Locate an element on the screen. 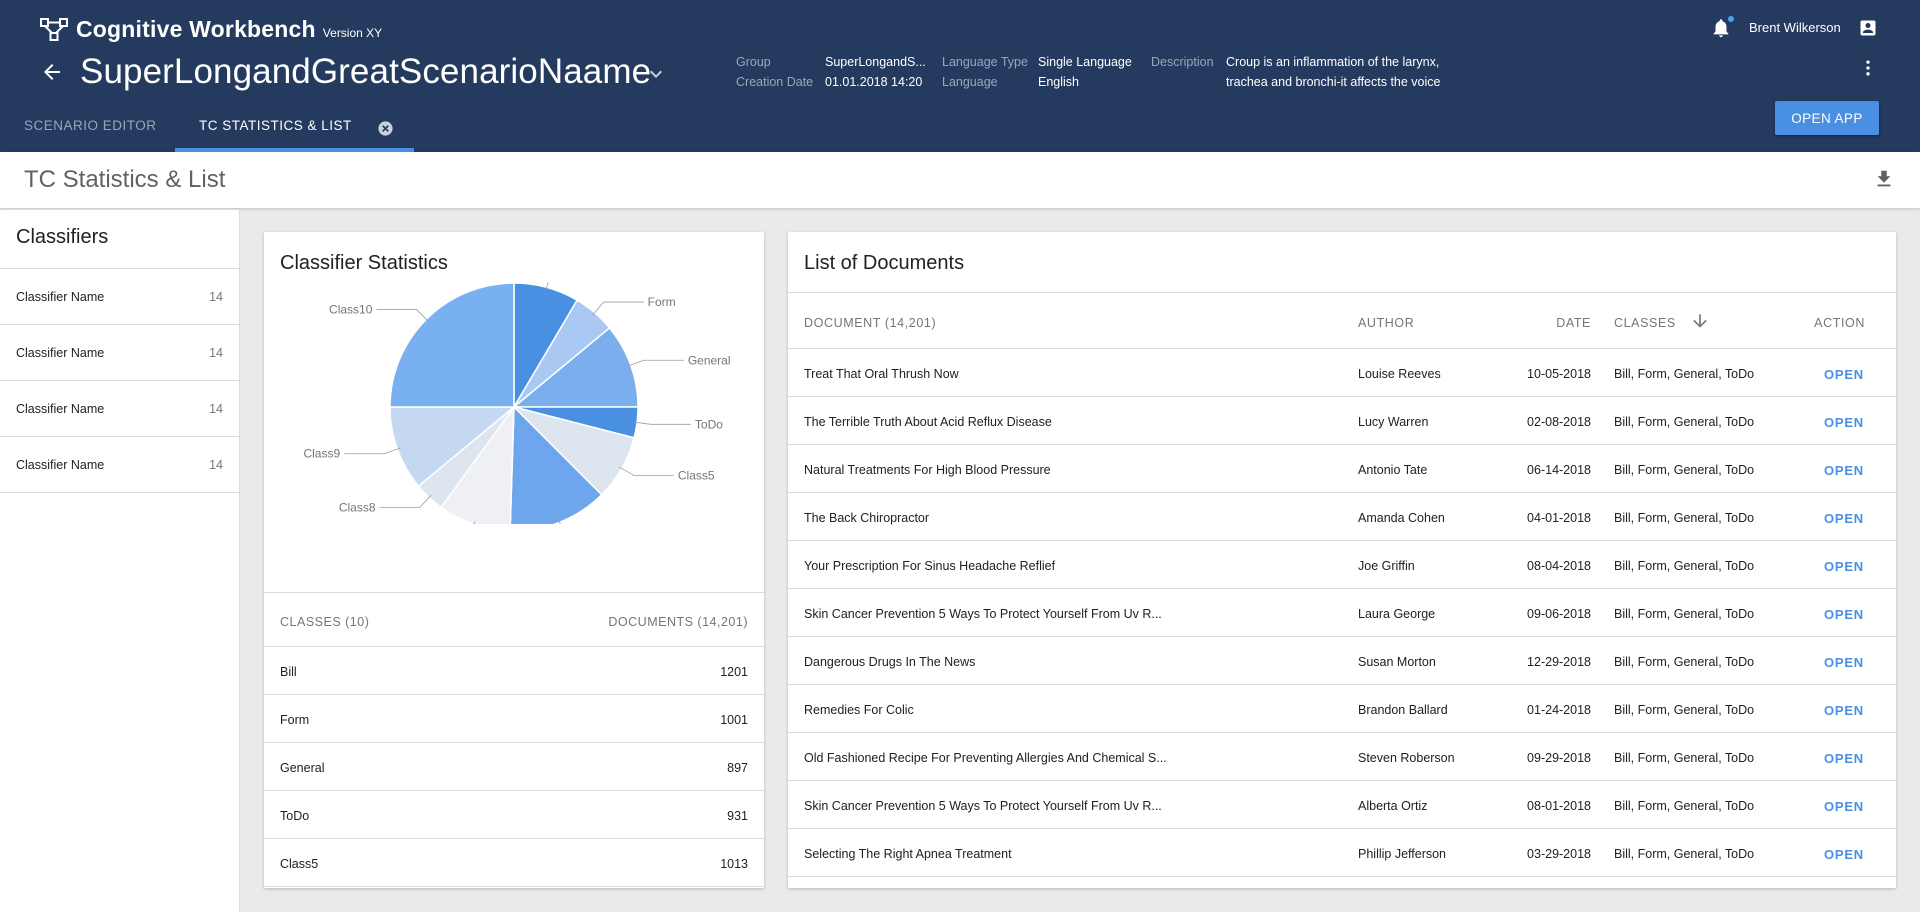 This screenshot has height=912, width=1920. user-name: Brent Wilkerson is located at coordinates (1795, 27).